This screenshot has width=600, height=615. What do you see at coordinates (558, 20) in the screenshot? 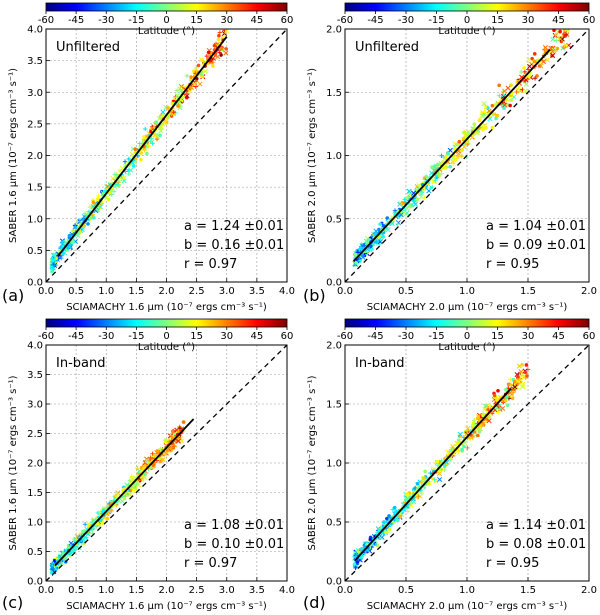
I see `colorbar-tick-label: 45` at bounding box center [558, 20].